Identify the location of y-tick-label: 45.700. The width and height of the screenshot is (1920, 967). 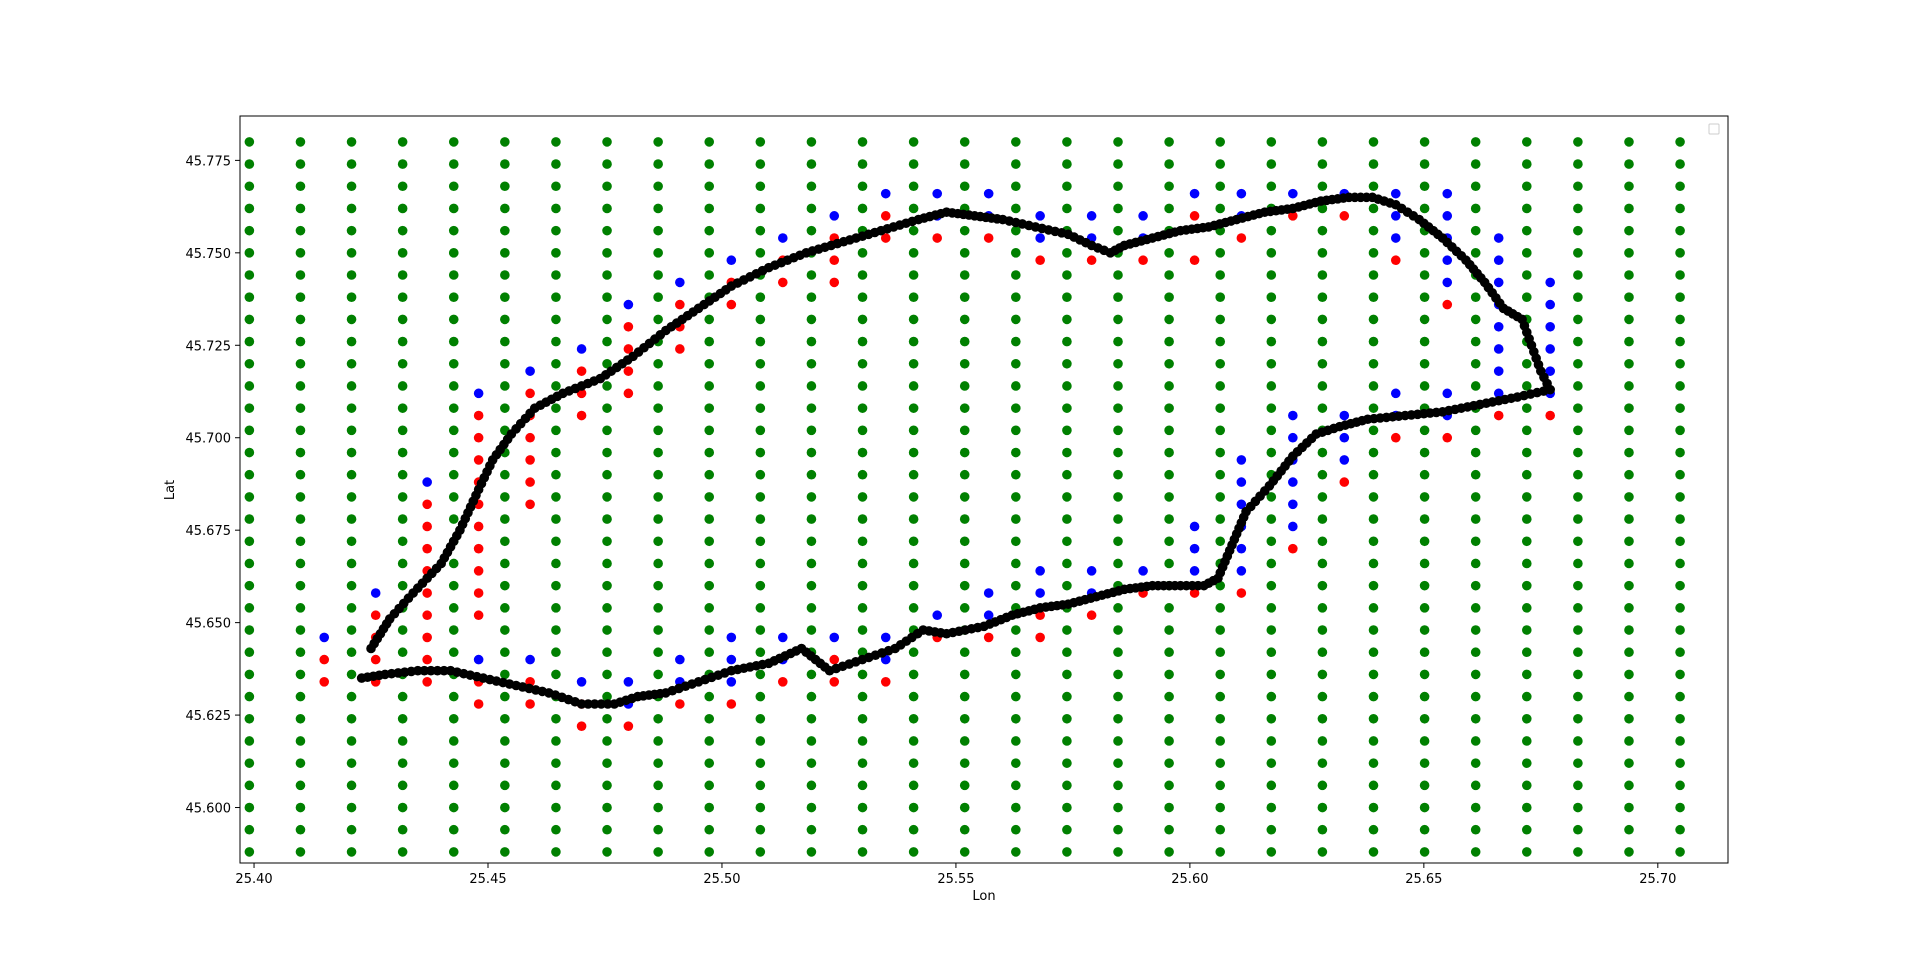
(209, 439).